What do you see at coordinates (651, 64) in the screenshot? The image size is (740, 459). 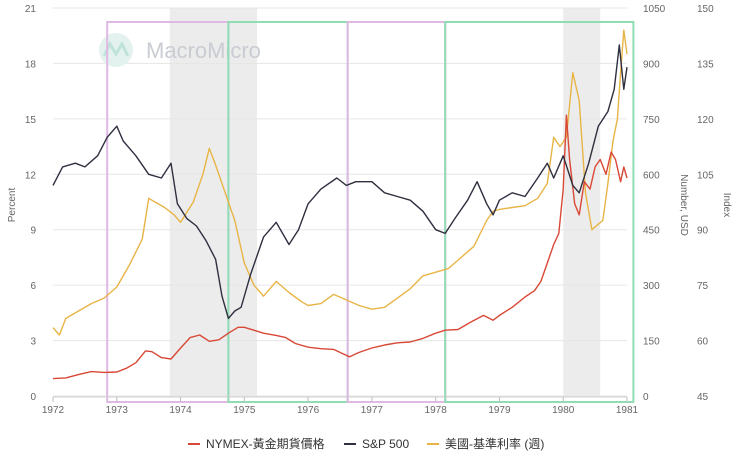 I see `right1-tick-label-6: 900` at bounding box center [651, 64].